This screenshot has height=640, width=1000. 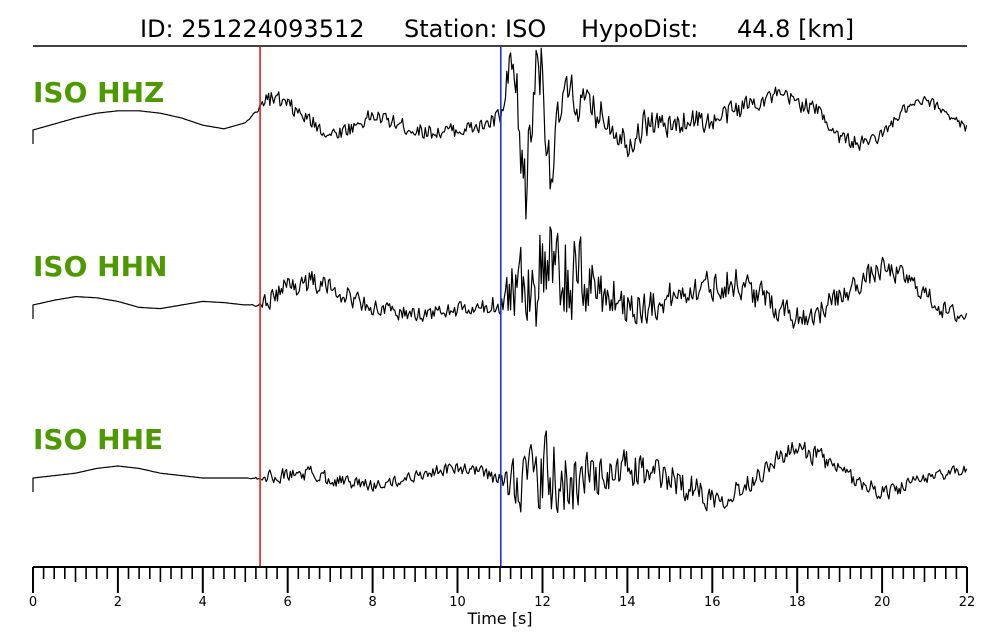 I want to click on trace-iso-hhe, so click(x=500, y=472).